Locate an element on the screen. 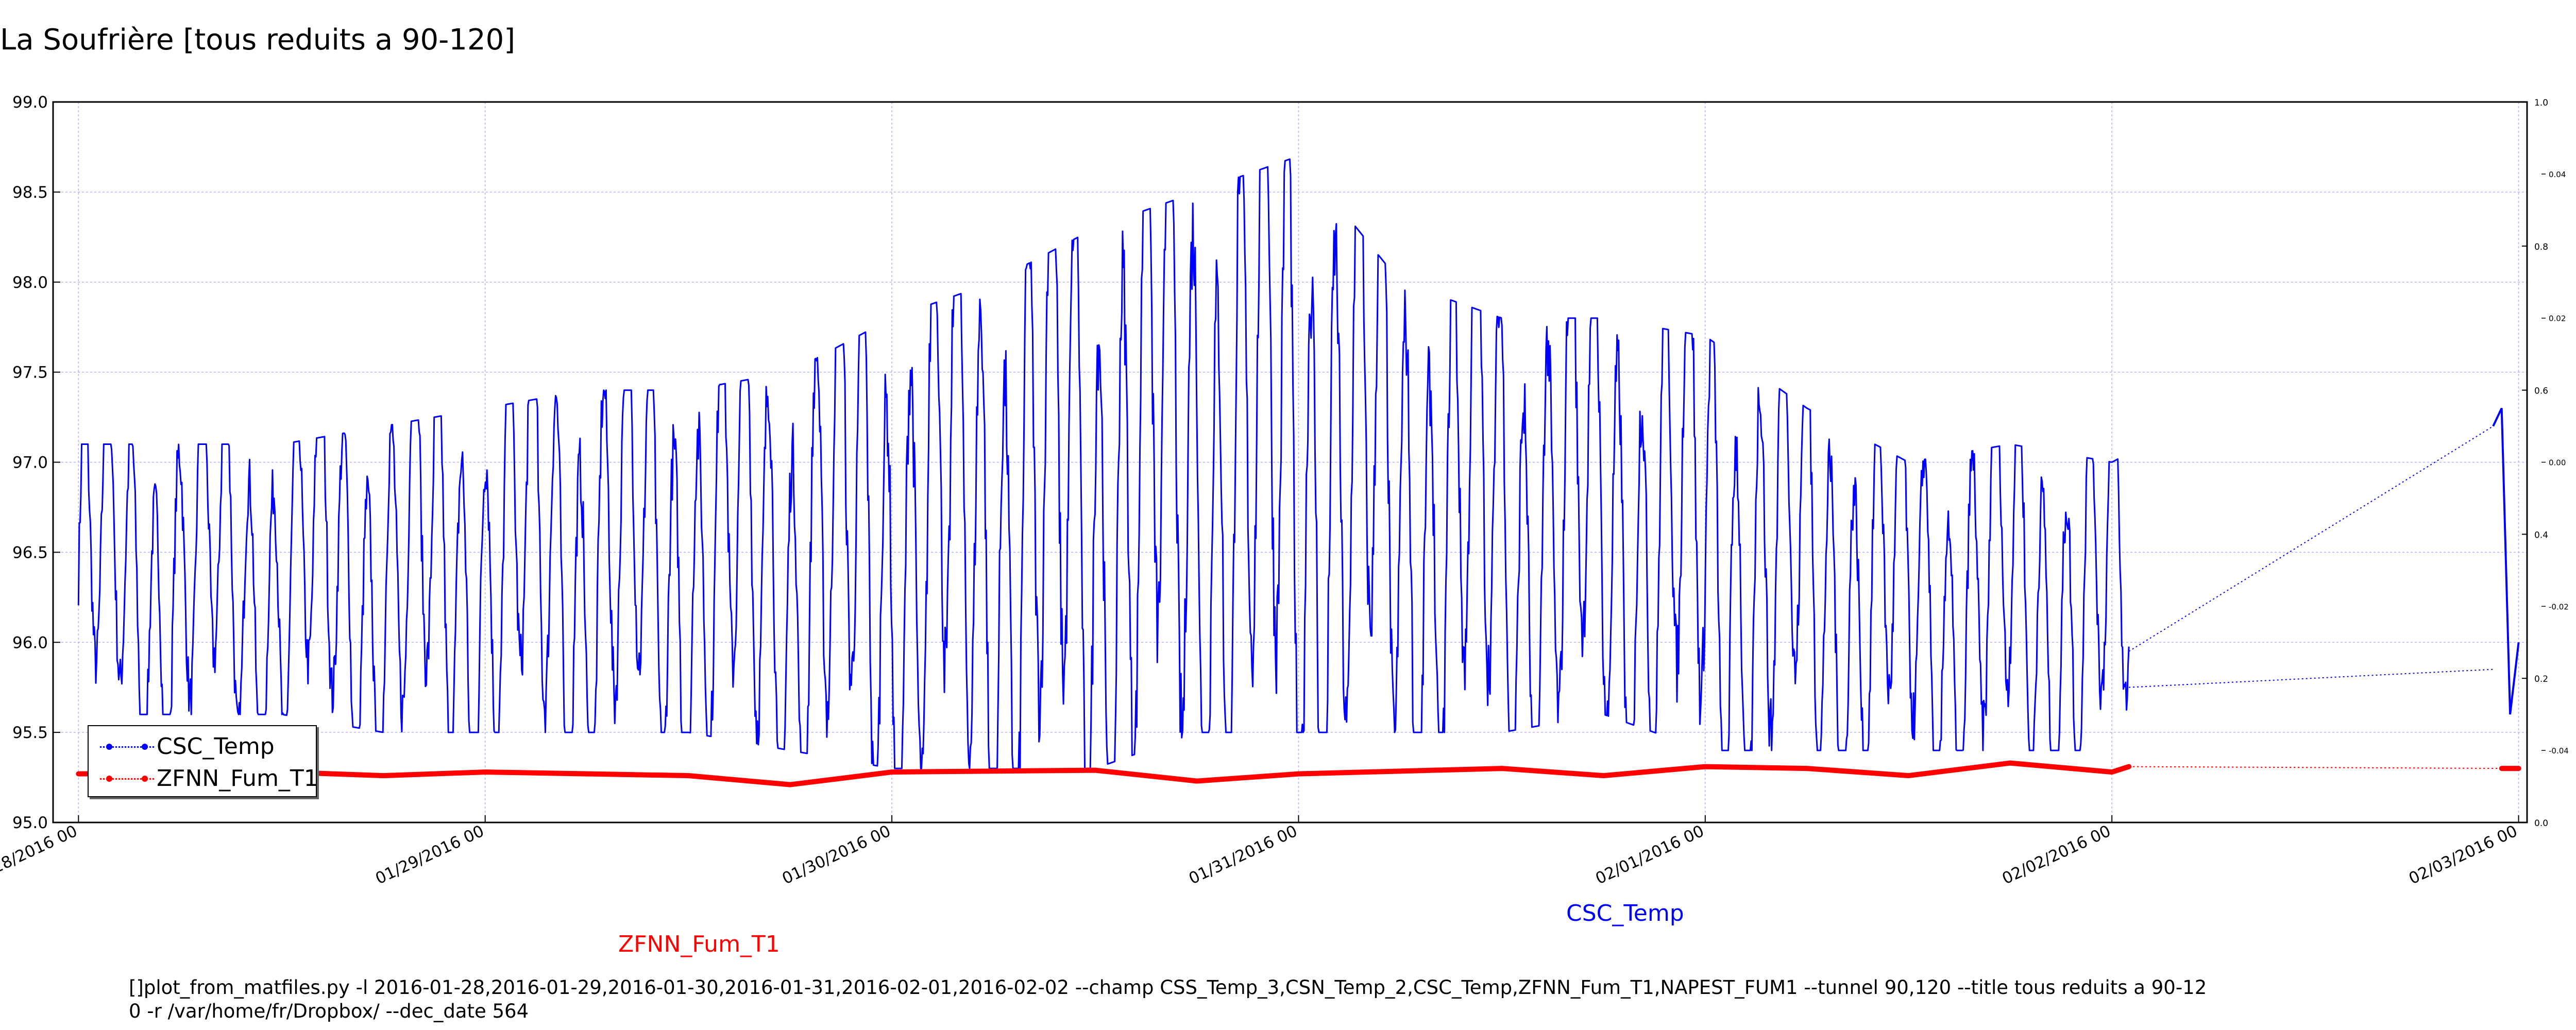 The image size is (2576, 1030). y-axis: 95.0 95.5 96.0 96.5 97.0 97.5 98.0 98.5 99.0 is located at coordinates (36, 462).